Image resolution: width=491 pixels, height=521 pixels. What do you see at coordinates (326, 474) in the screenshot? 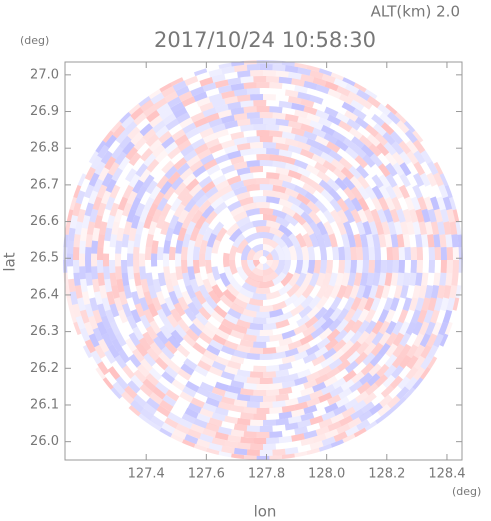
I see `x-tick-label: 128.0` at bounding box center [326, 474].